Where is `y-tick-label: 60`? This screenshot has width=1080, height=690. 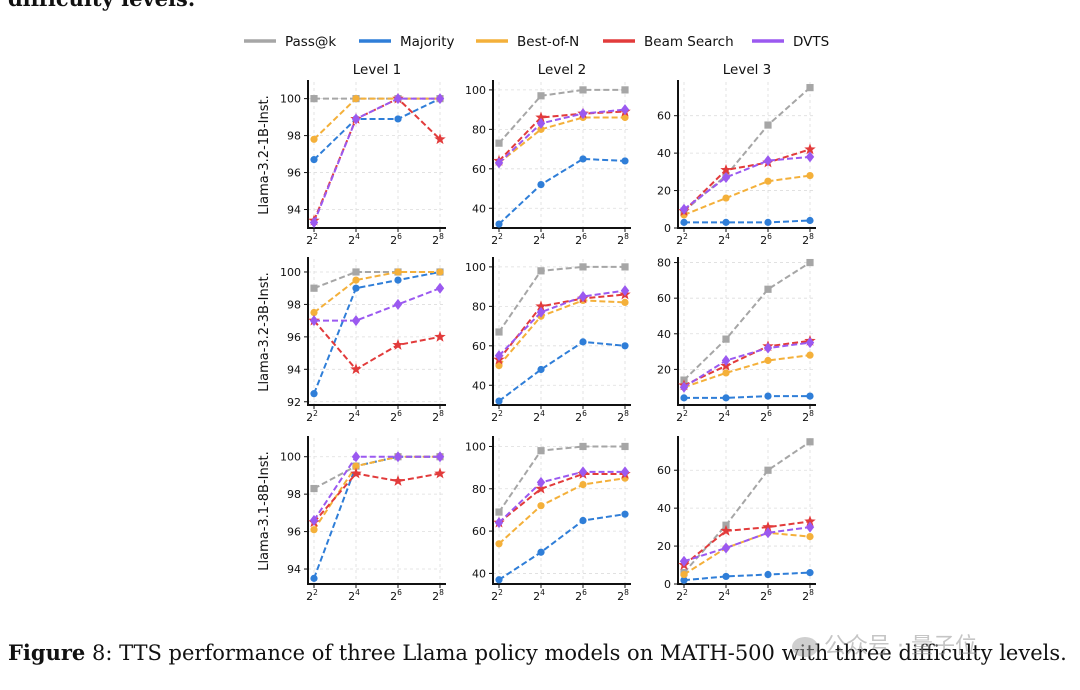 y-tick-label: 60 is located at coordinates (664, 298).